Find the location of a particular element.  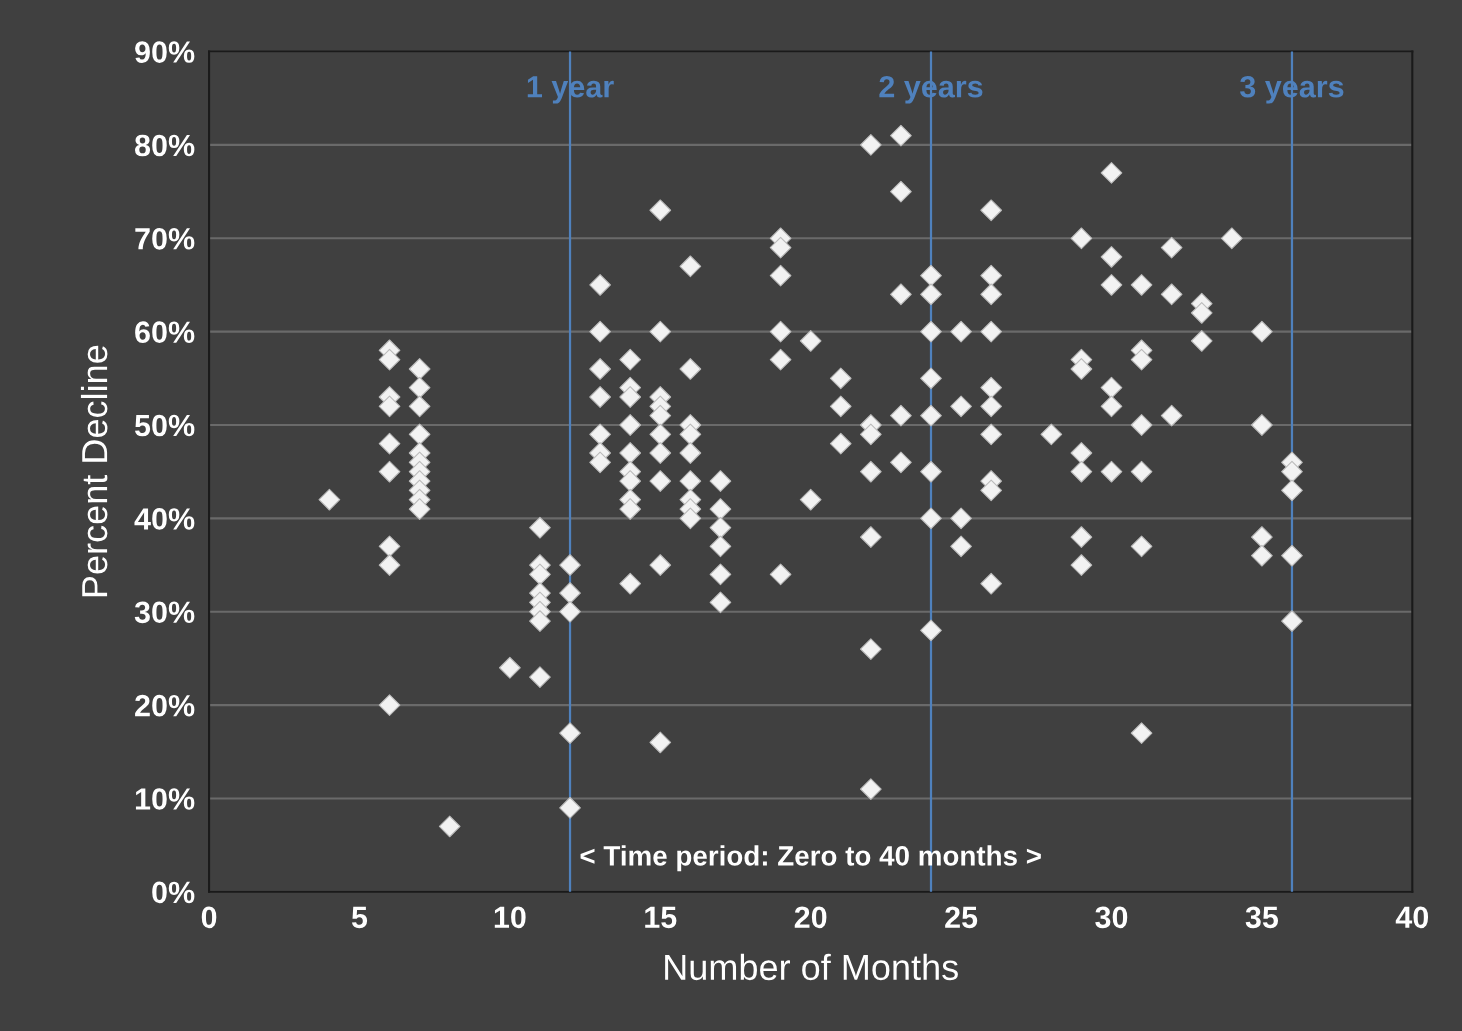

y-tick-label: 90% is located at coordinates (165, 52).